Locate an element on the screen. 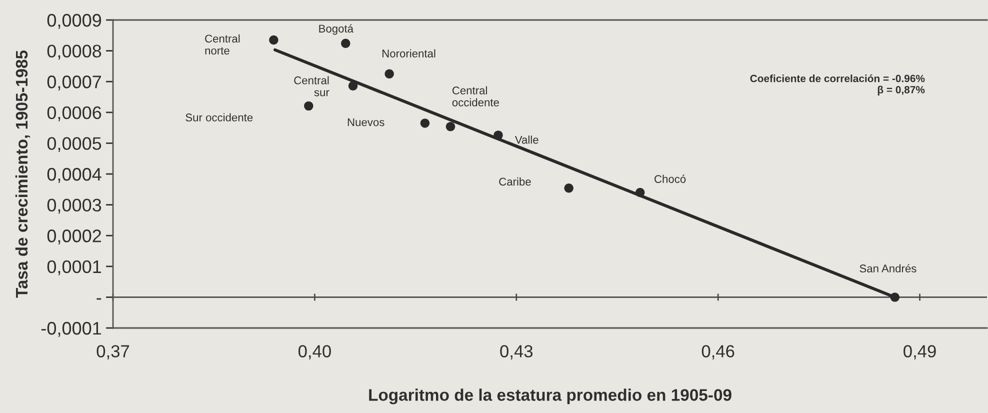  y-axis-title: Tasa de crecimiento, 1905-1985 is located at coordinates (22, 174).